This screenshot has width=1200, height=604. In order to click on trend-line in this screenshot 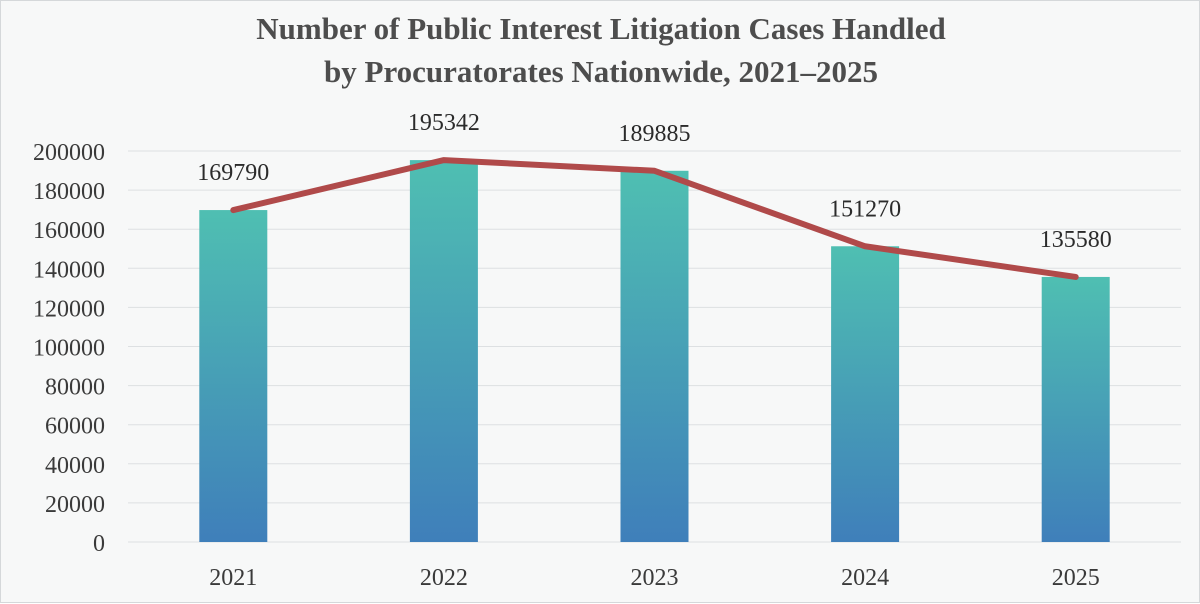, I will do `click(654, 218)`.